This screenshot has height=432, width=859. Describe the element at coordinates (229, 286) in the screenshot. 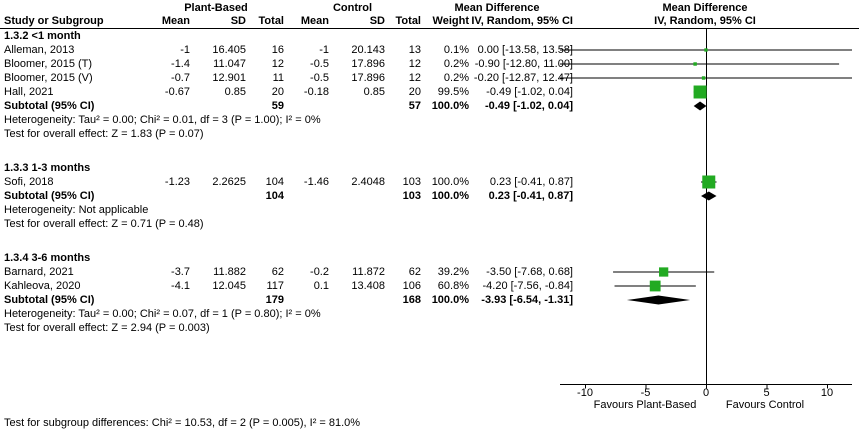

I see `cell-sd1: 12.045` at that location.